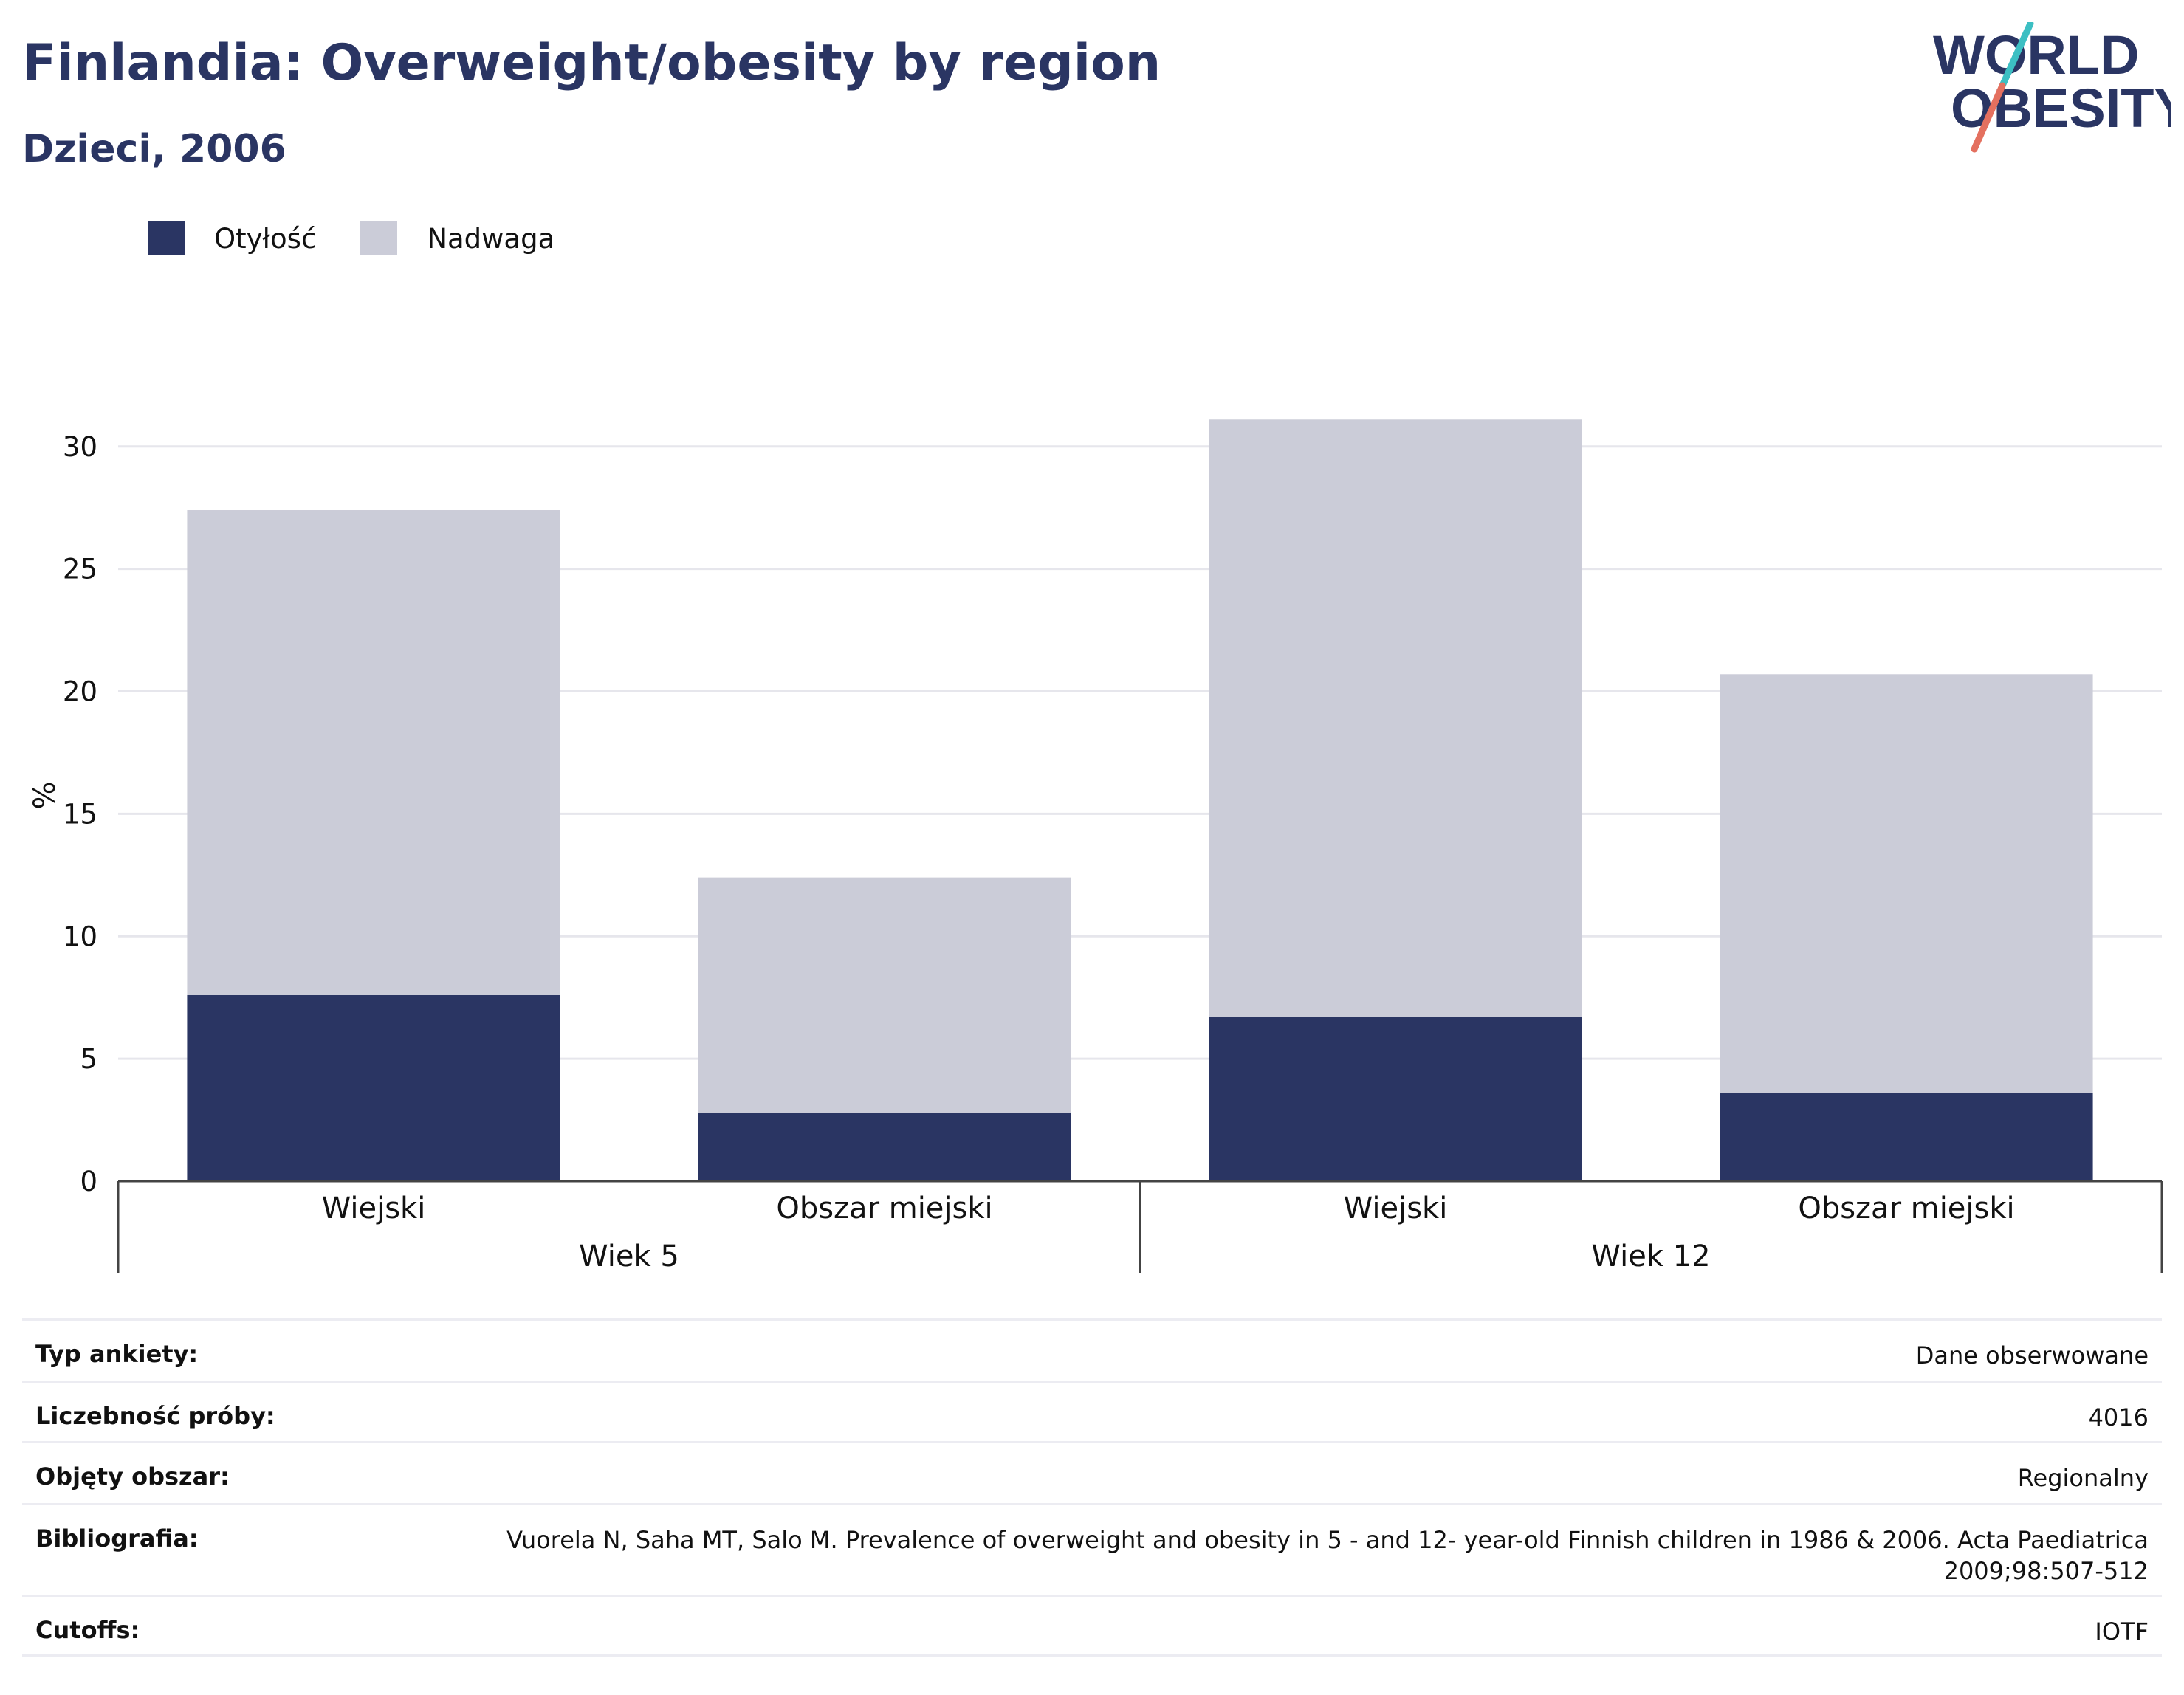  I want to click on info-value: 4016, so click(2119, 1417).